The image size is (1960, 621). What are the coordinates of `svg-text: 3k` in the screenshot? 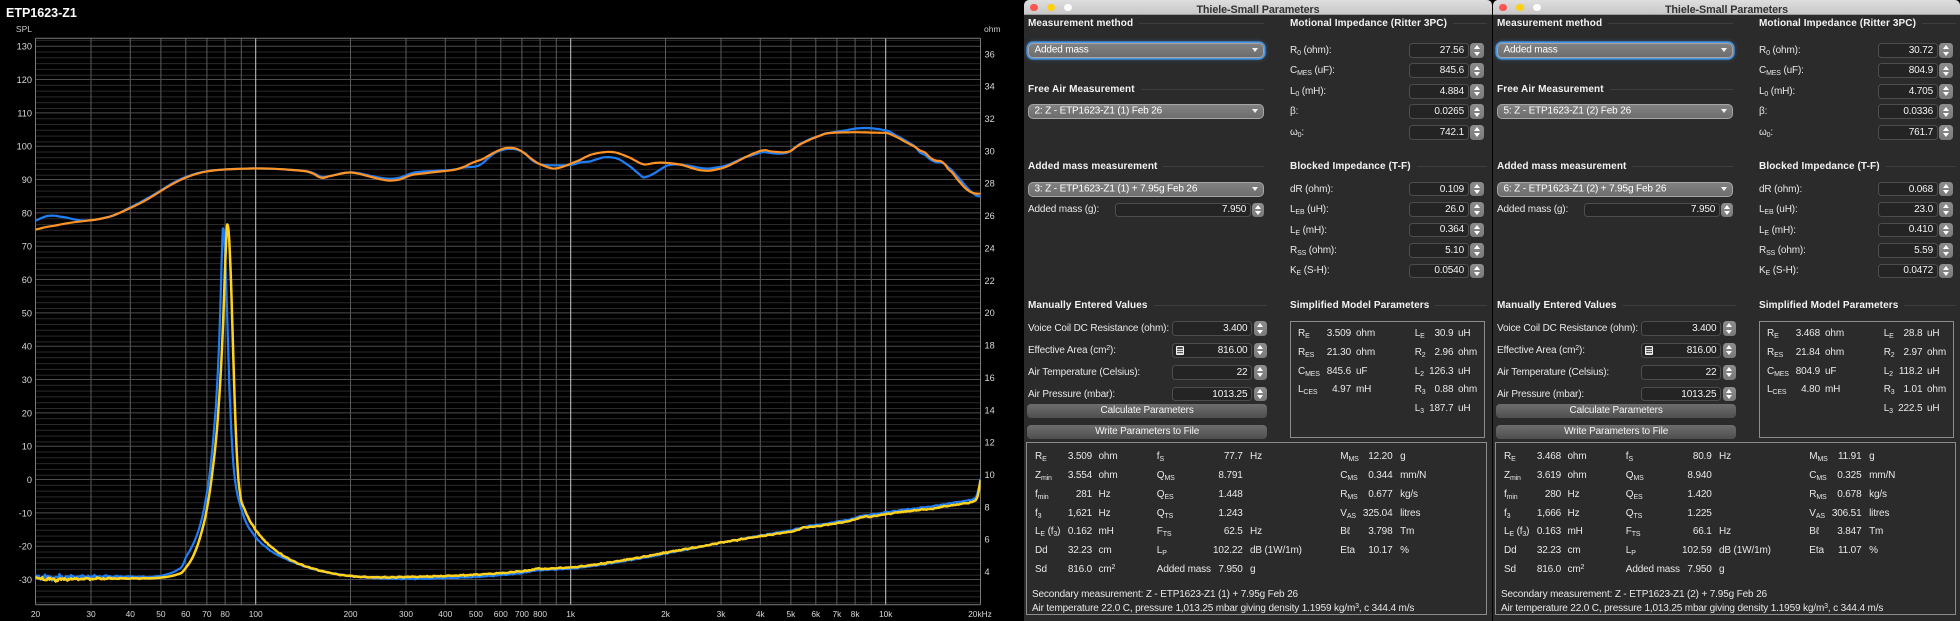 It's located at (722, 614).